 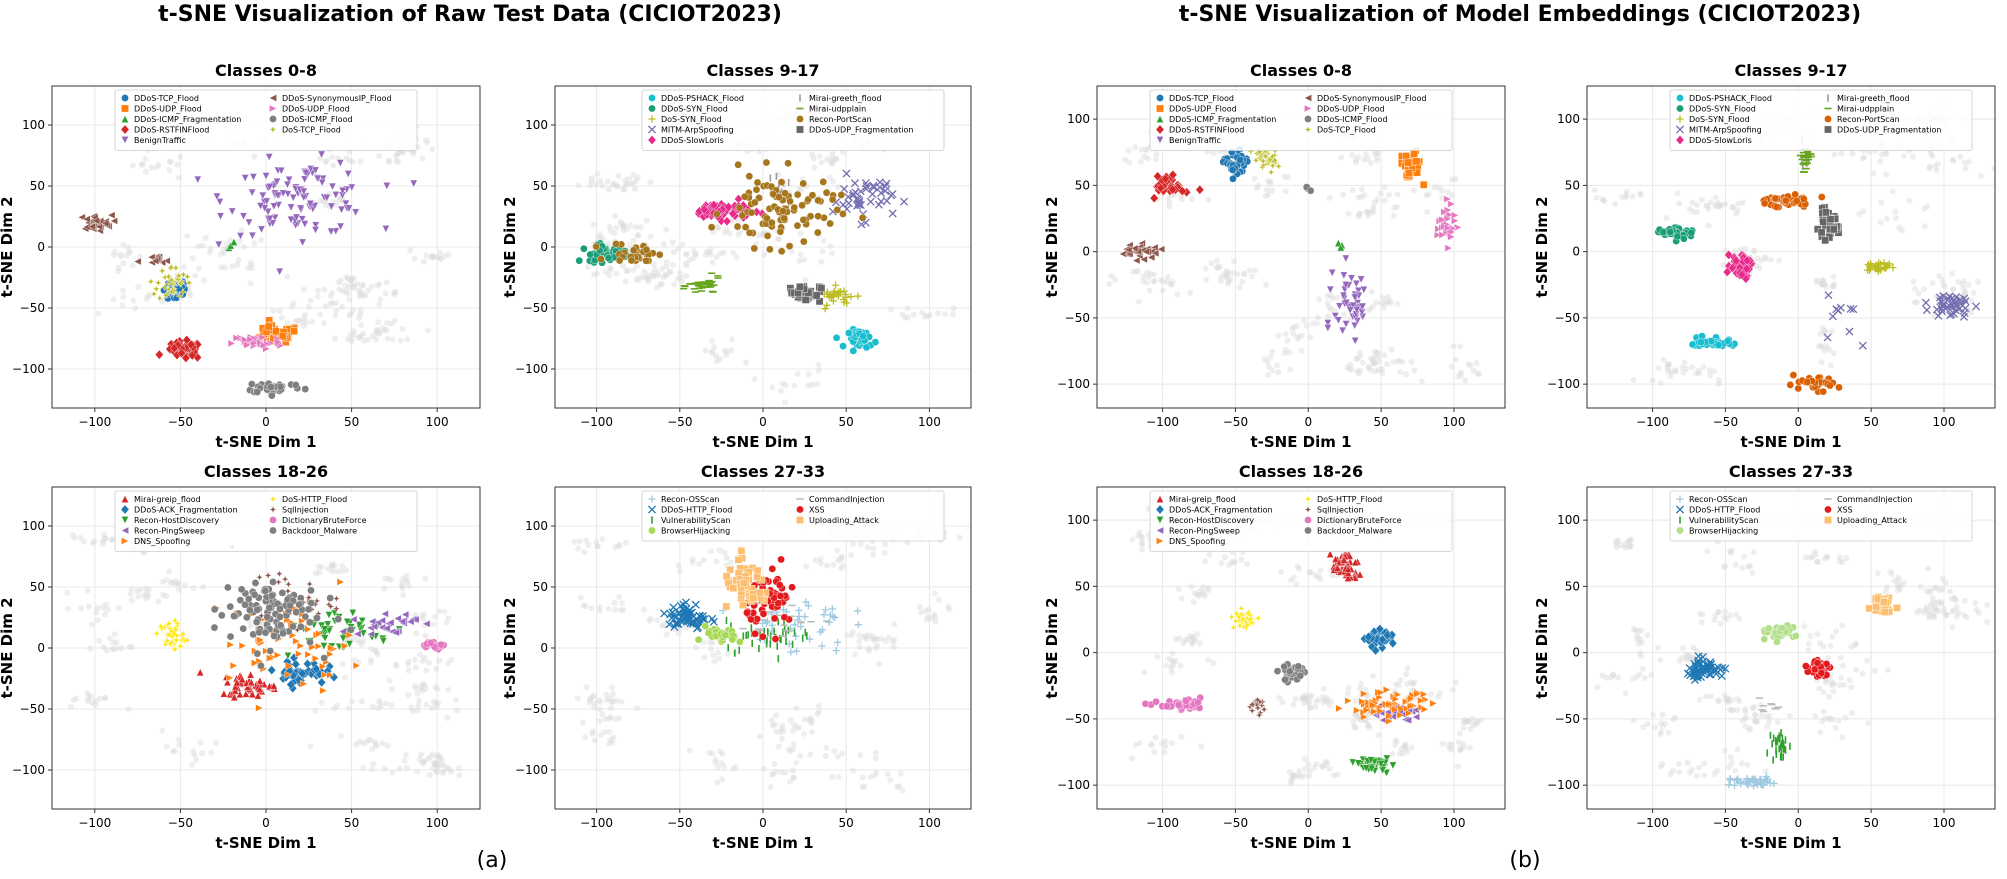 I want to click on x-tick-label: −50, so click(x=1235, y=422).